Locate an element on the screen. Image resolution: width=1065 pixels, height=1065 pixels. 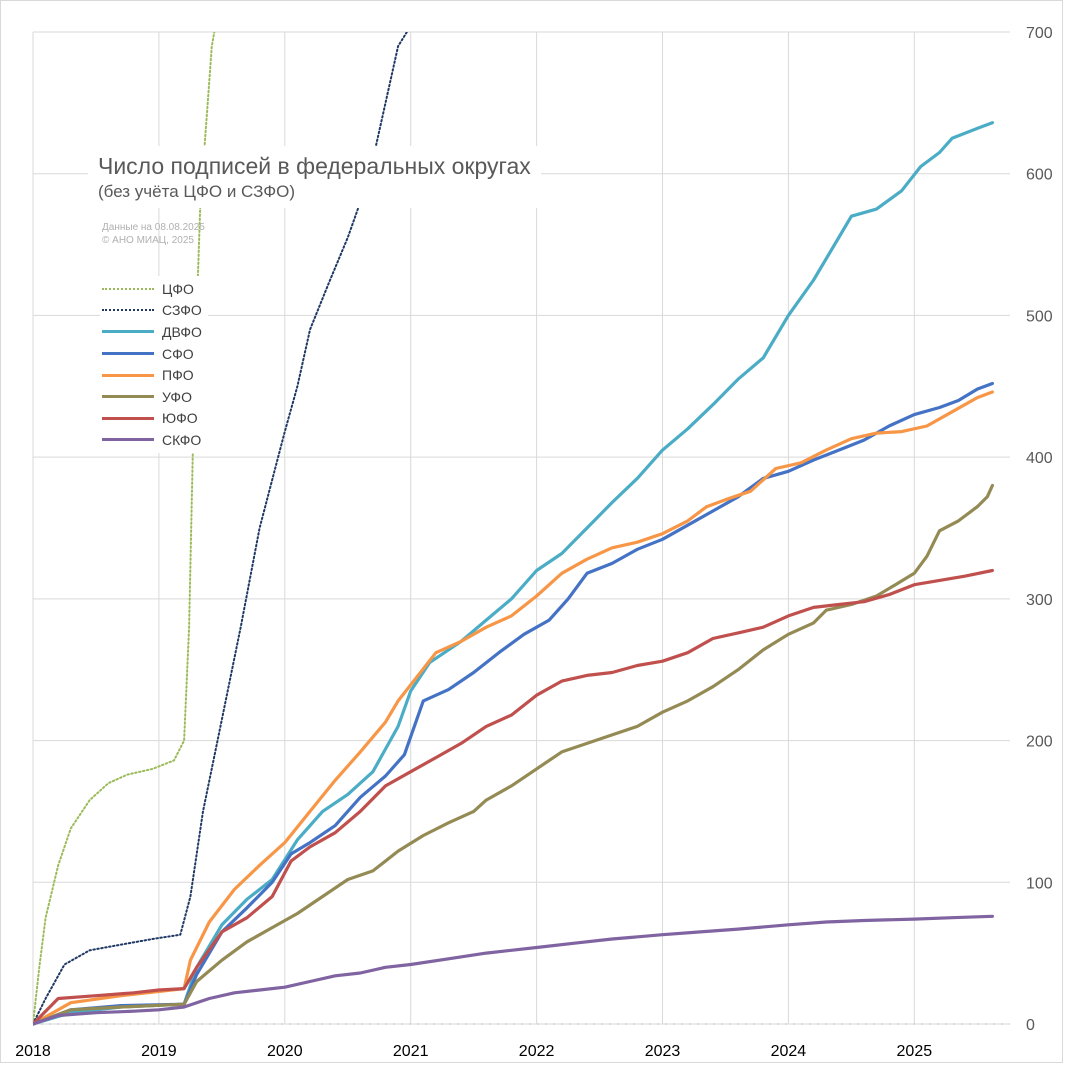
y-tick-label: 300 is located at coordinates (1039, 600).